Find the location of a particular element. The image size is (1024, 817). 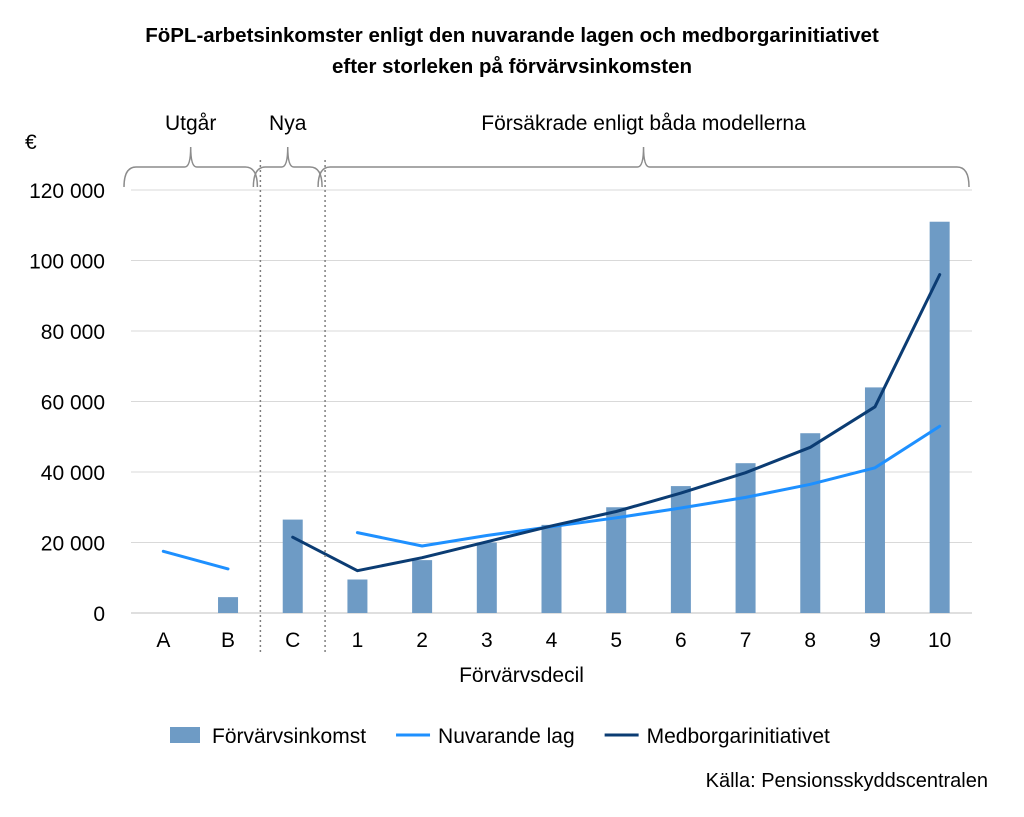

y-tick-label: 80 000 is located at coordinates (73, 332).